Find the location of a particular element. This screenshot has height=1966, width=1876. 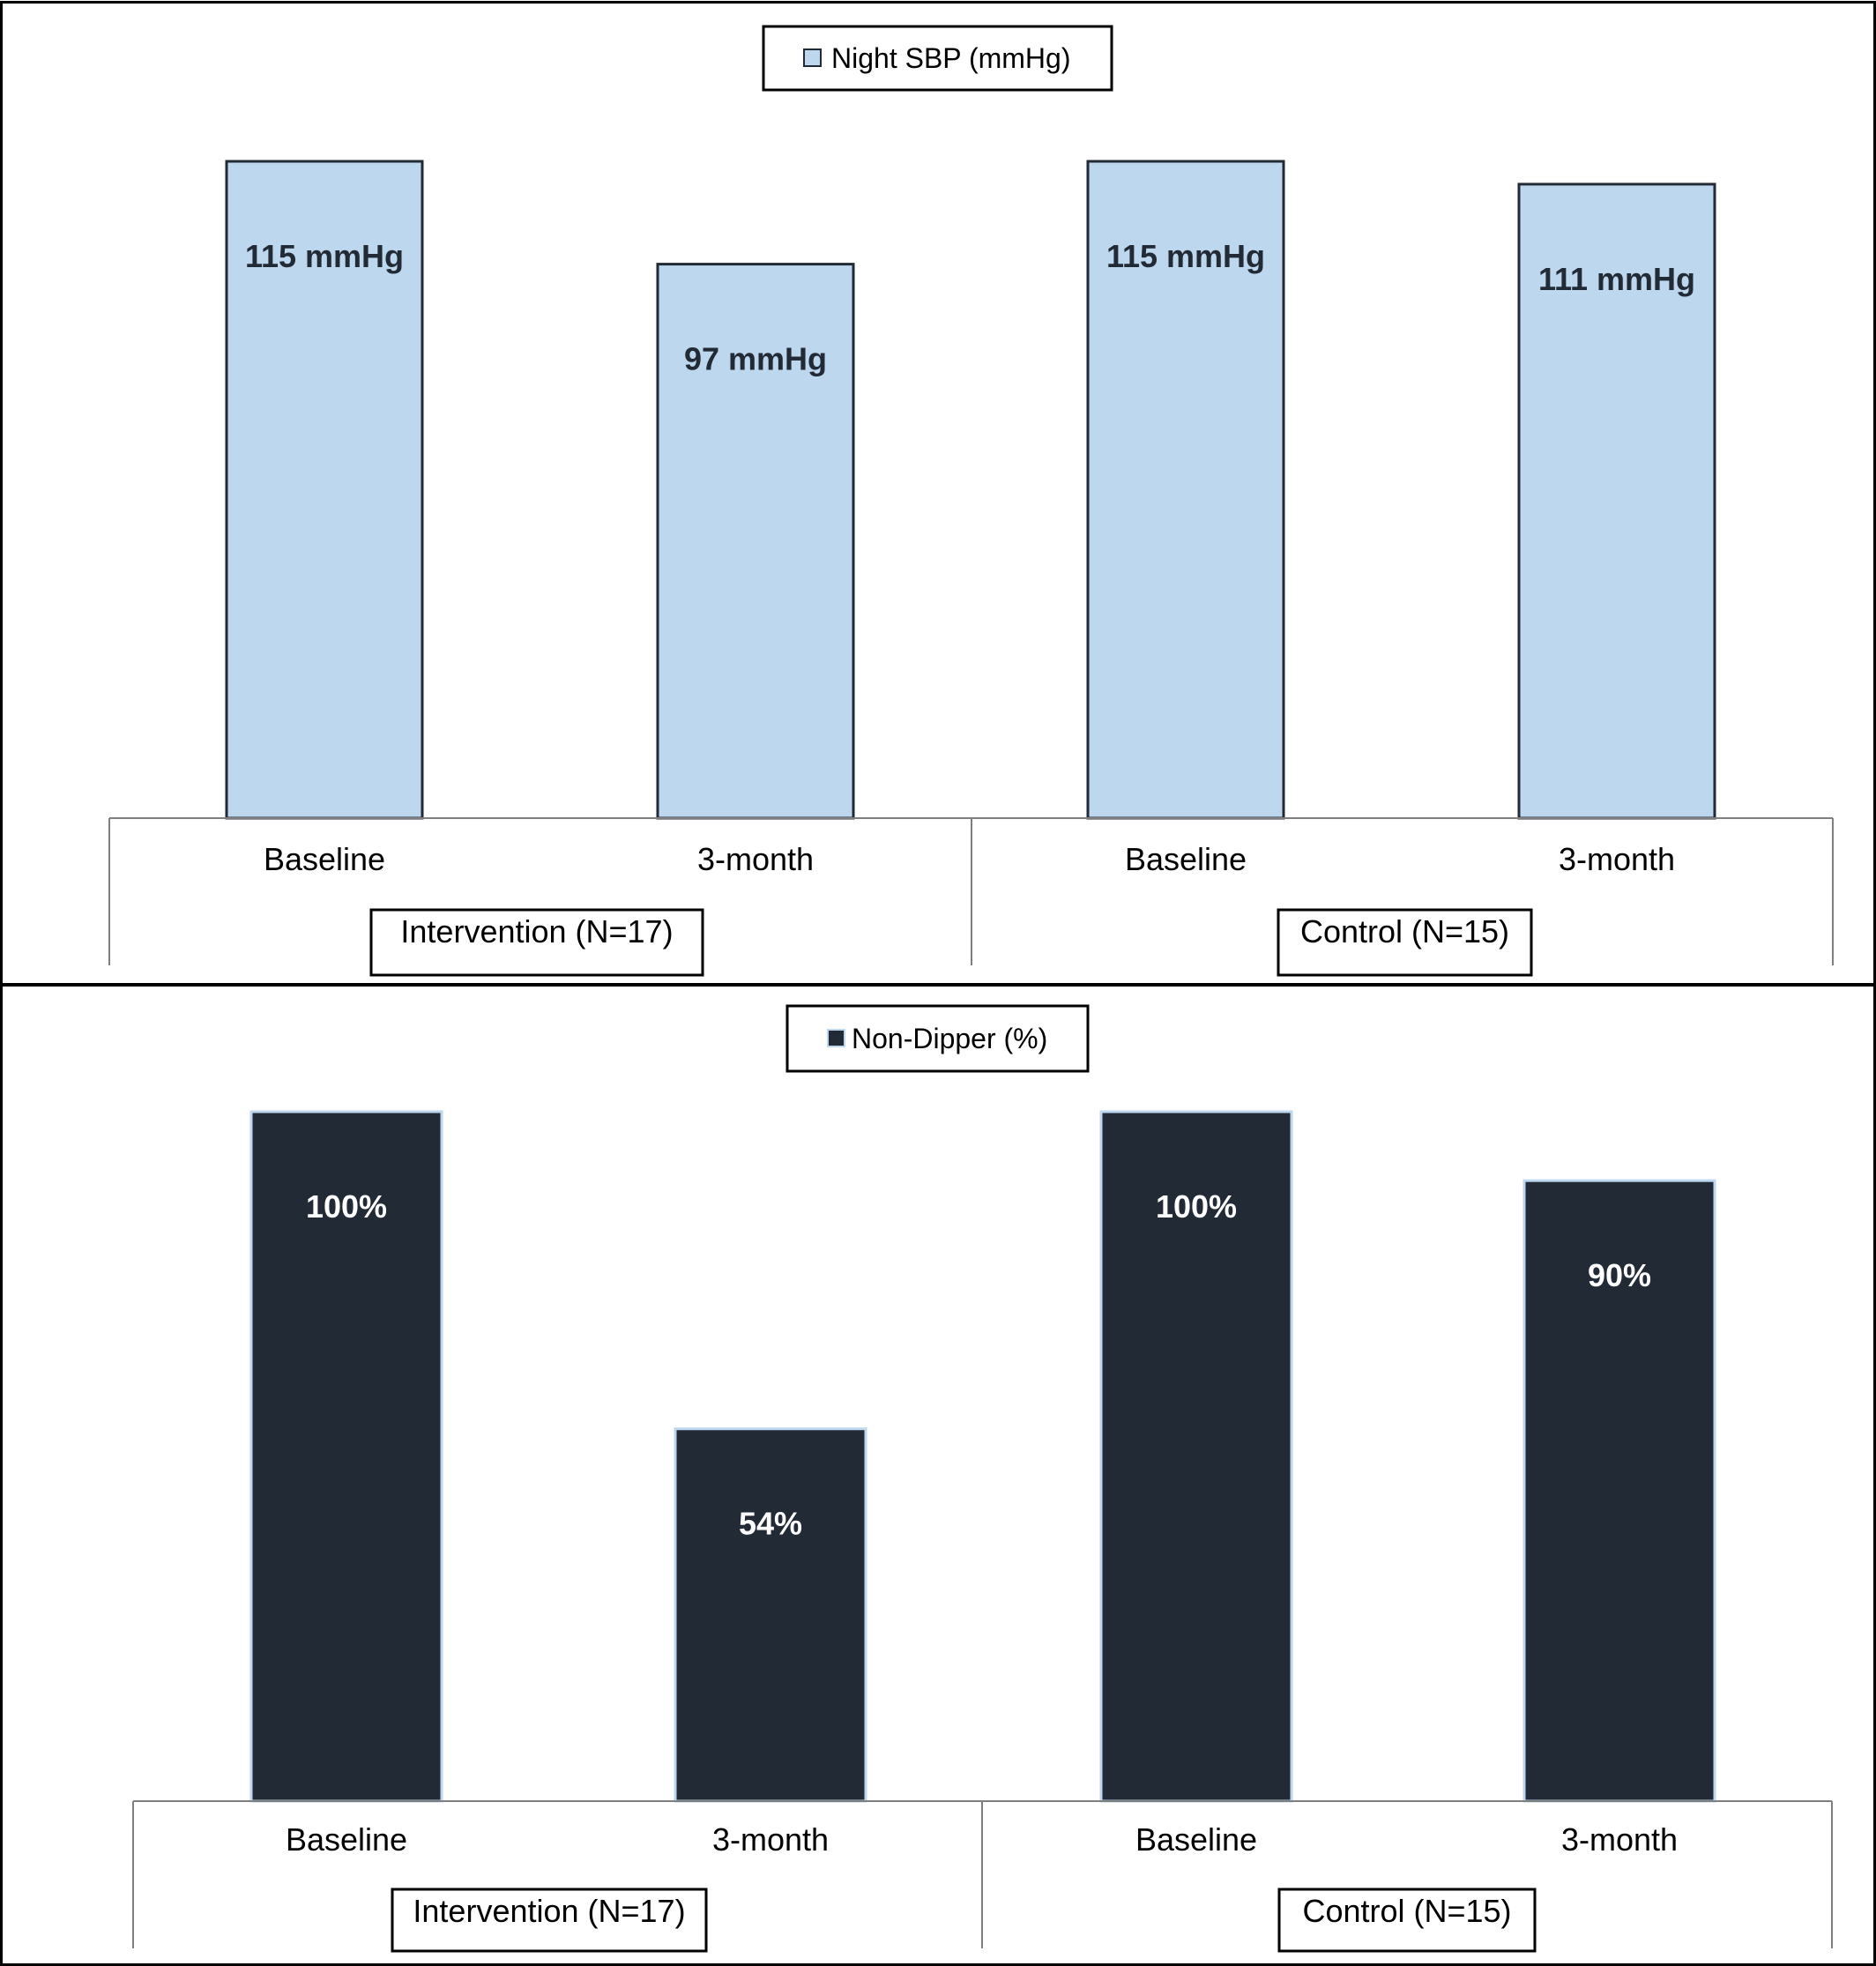

legend: Non-Dipper (%) is located at coordinates (937, 1038).